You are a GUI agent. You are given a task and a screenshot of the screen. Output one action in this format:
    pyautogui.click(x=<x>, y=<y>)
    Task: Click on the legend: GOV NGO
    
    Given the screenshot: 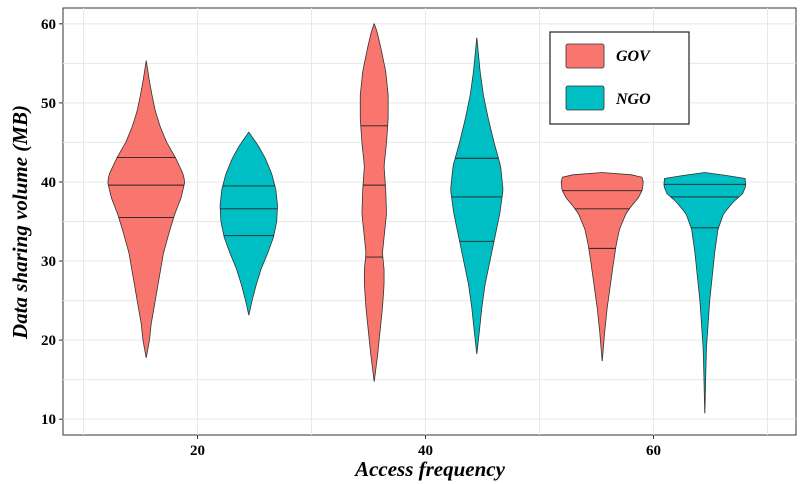 What is the action you would take?
    pyautogui.click(x=619, y=78)
    